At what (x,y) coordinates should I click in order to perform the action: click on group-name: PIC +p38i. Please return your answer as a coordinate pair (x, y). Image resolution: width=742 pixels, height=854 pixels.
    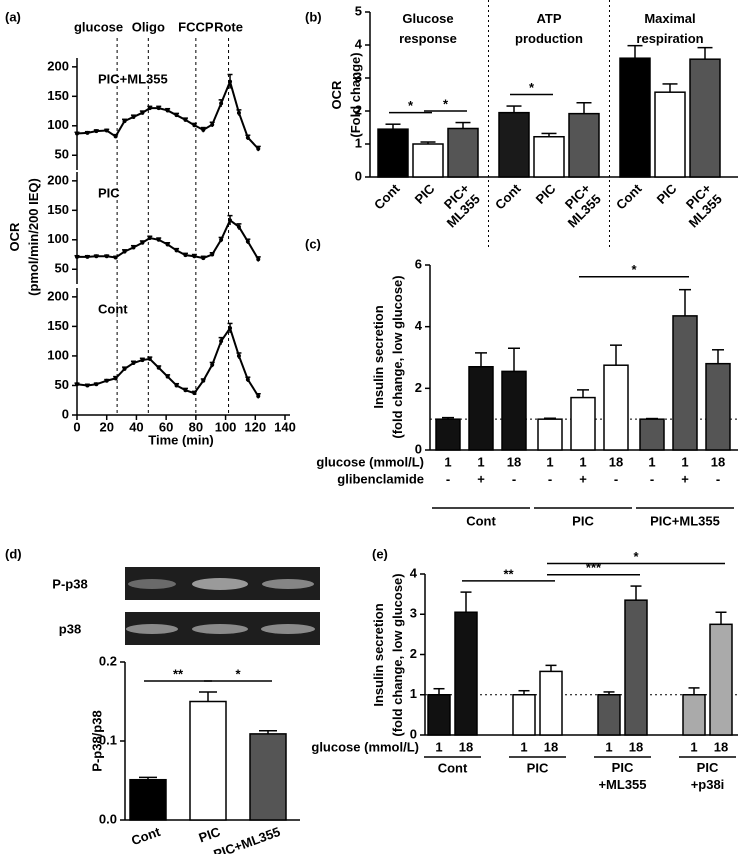
    Looking at the image, I should click on (708, 776).